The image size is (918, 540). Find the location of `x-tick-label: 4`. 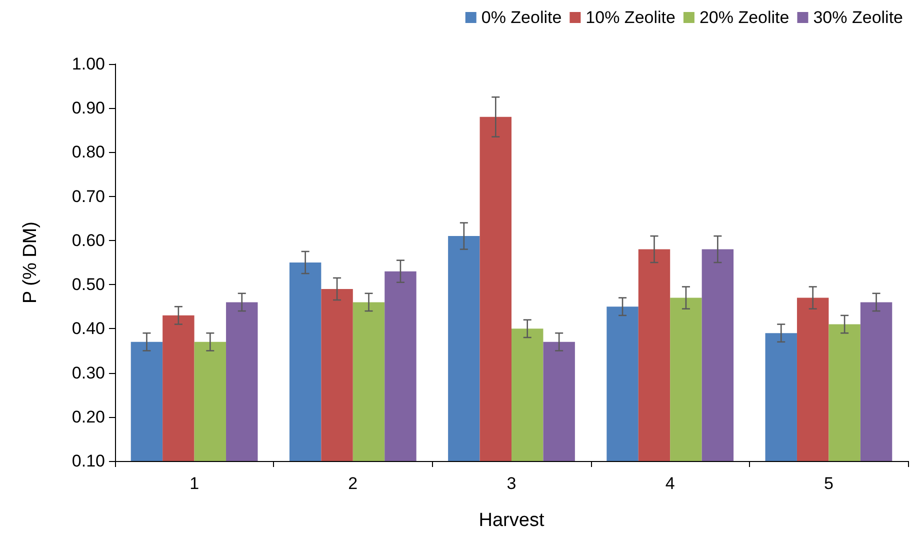

x-tick-label: 4 is located at coordinates (670, 483).